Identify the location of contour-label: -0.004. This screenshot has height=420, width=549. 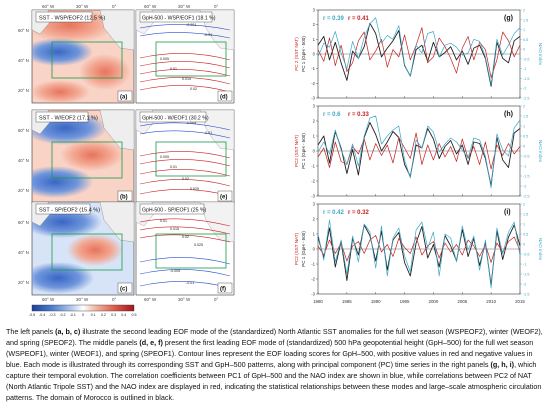
(191, 123).